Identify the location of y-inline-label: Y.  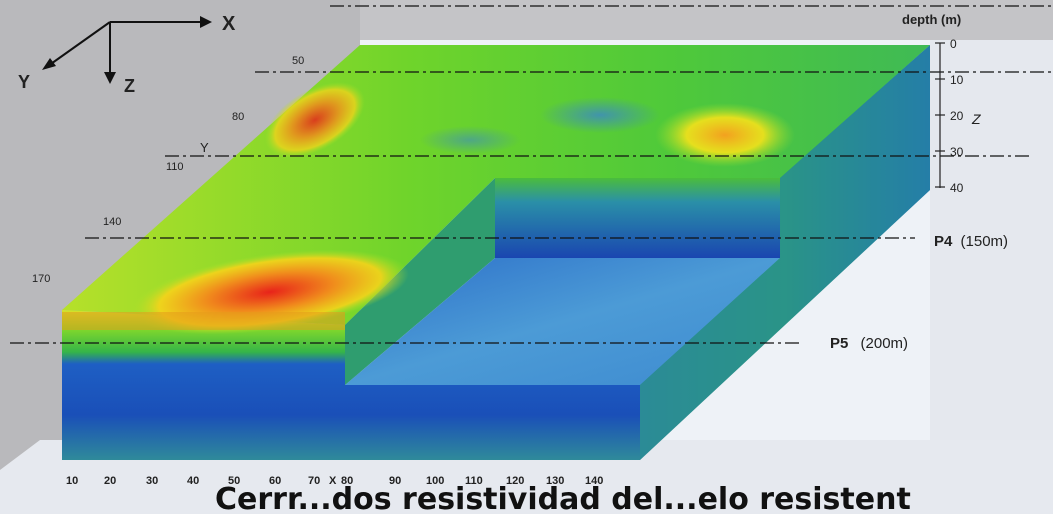
(204, 147).